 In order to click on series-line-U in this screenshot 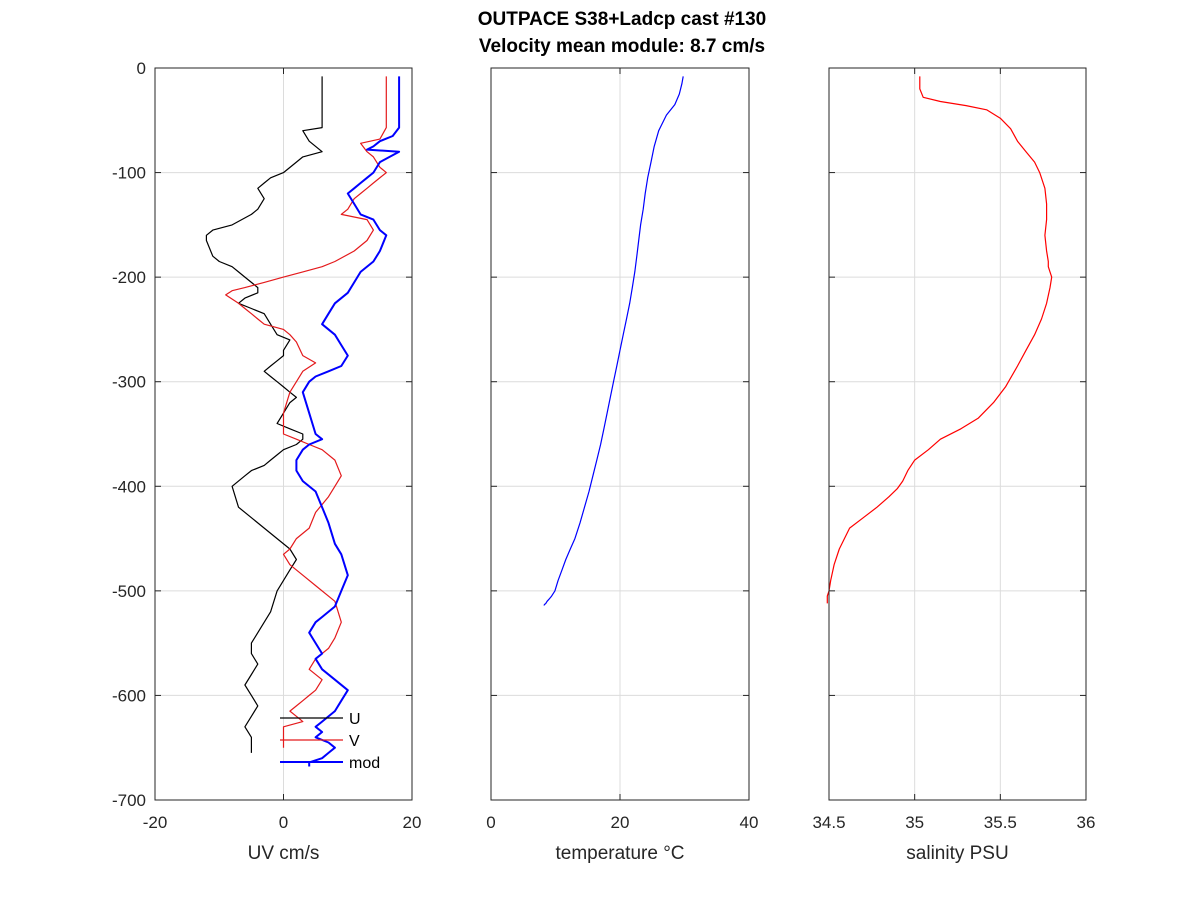, I will do `click(264, 414)`.